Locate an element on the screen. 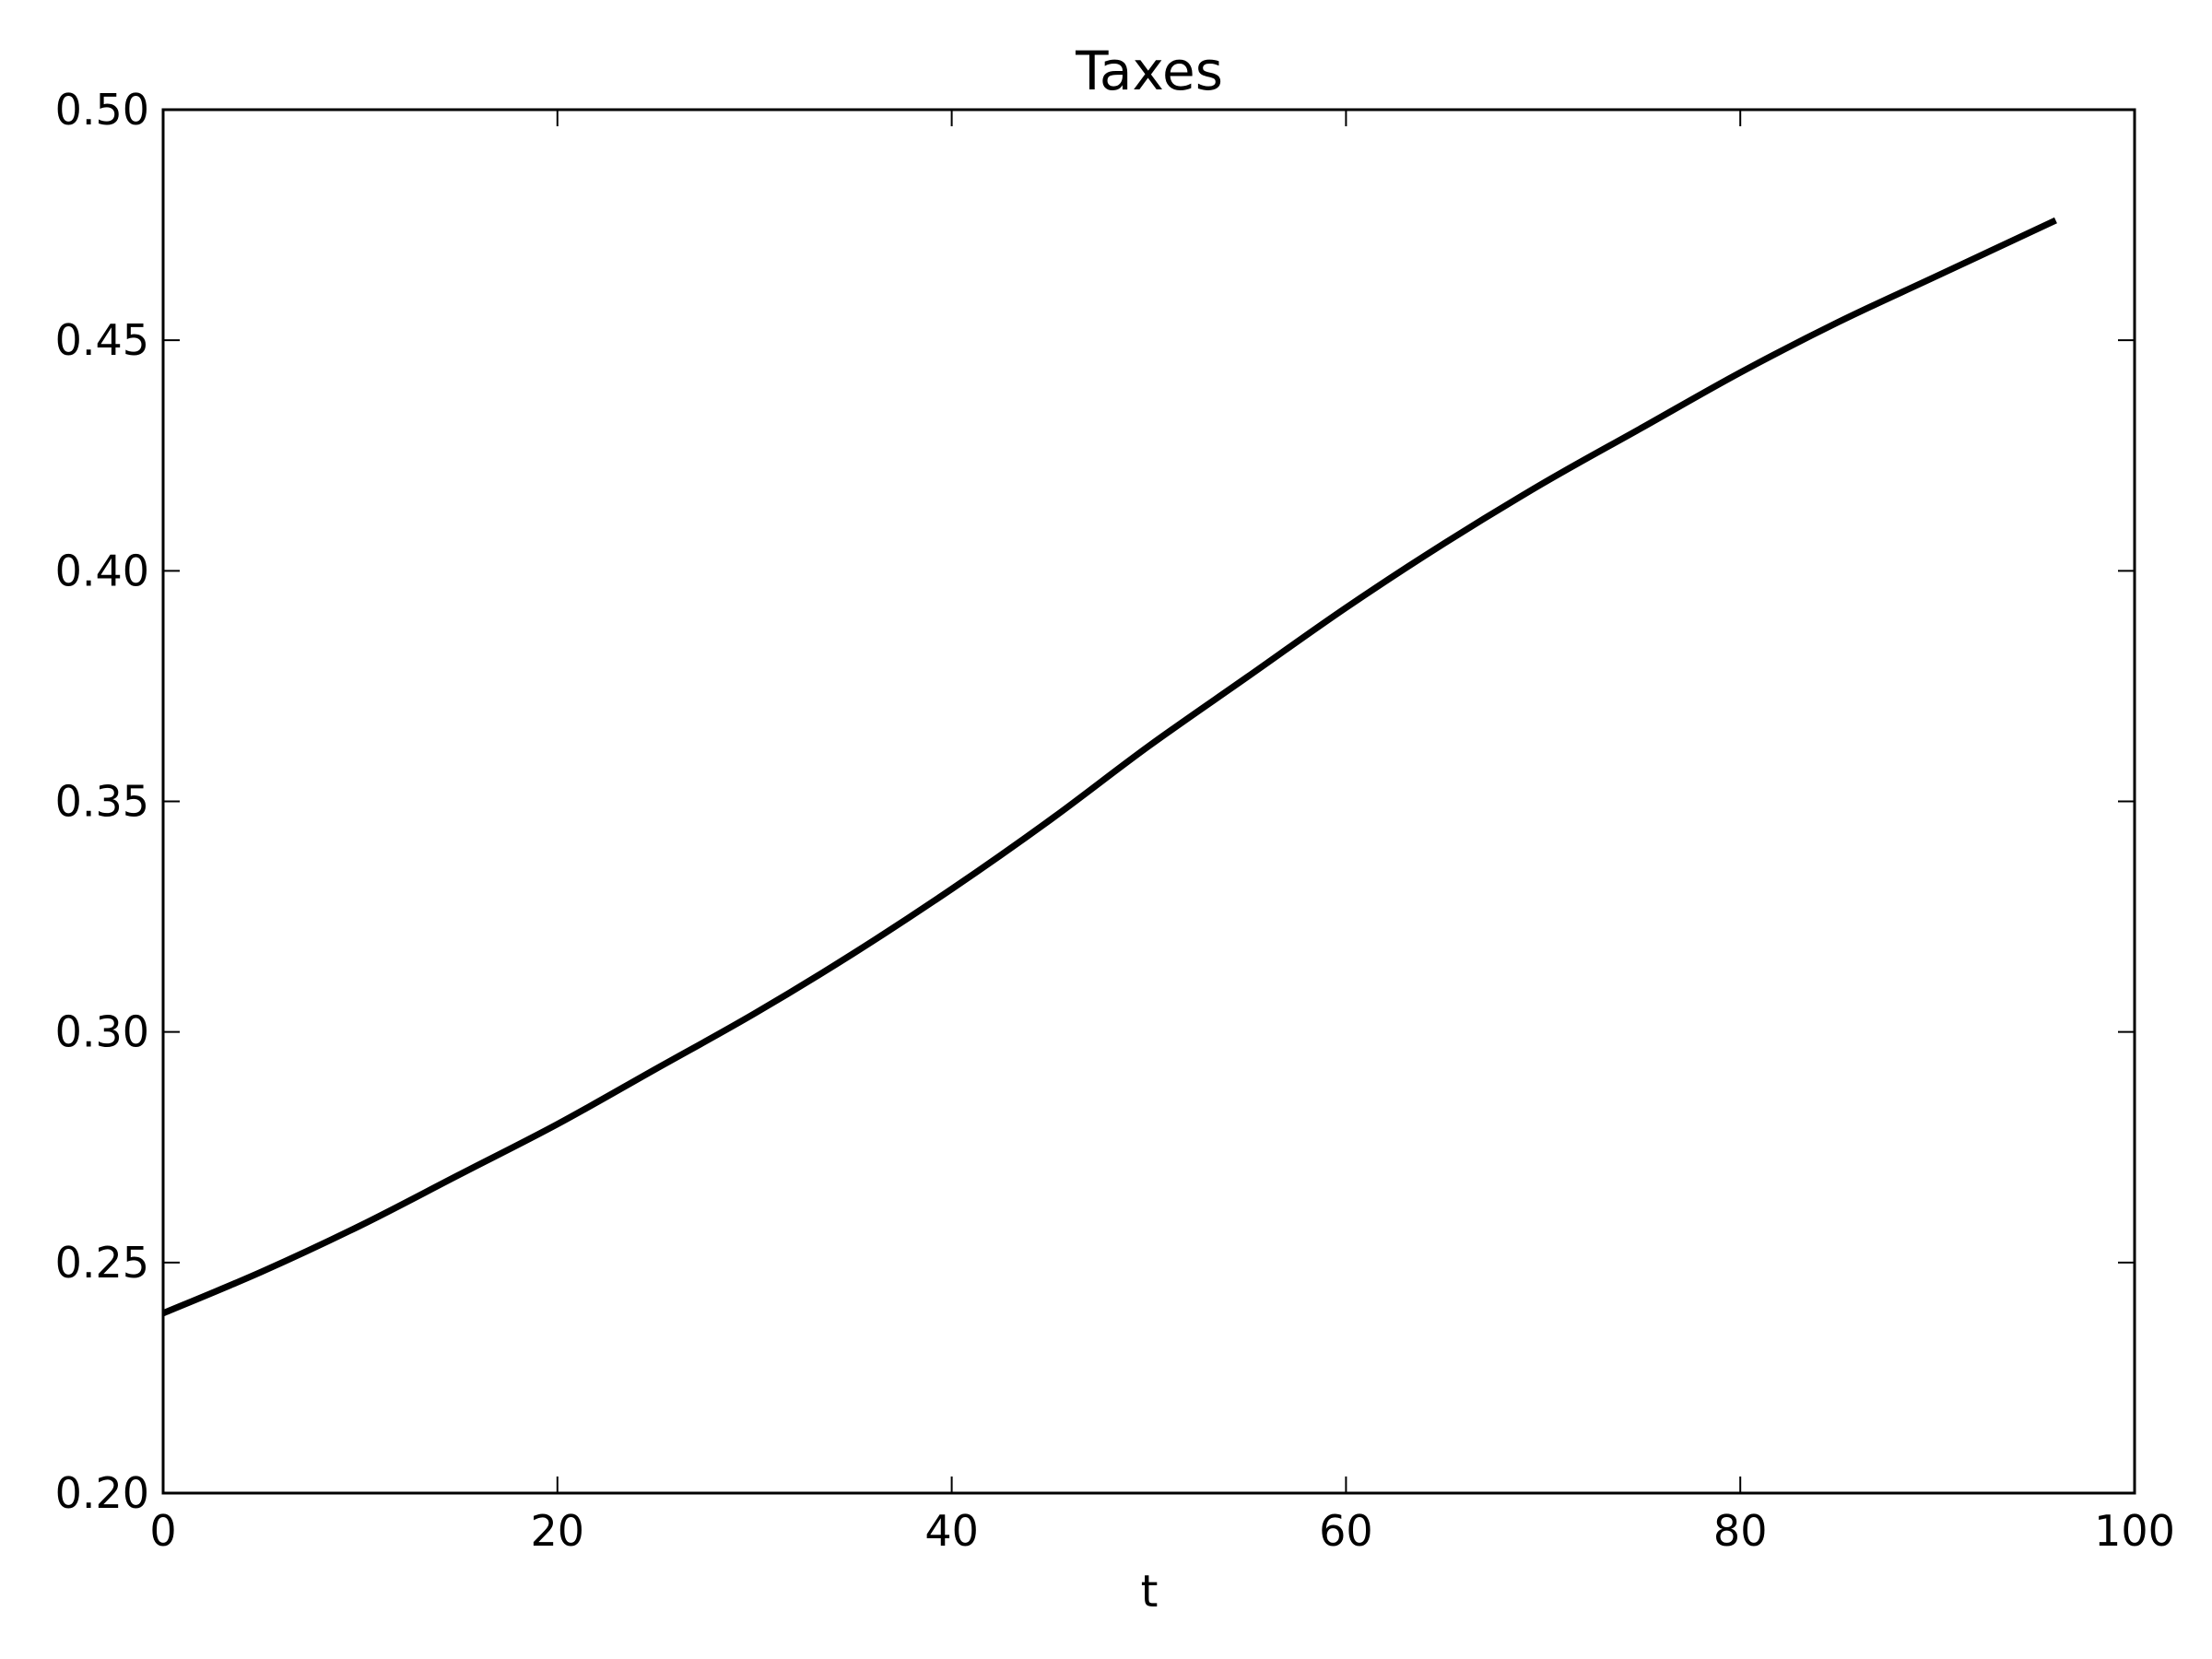  x-tick-labels: 0 20 40 60 80 100 is located at coordinates (1162, 1531).